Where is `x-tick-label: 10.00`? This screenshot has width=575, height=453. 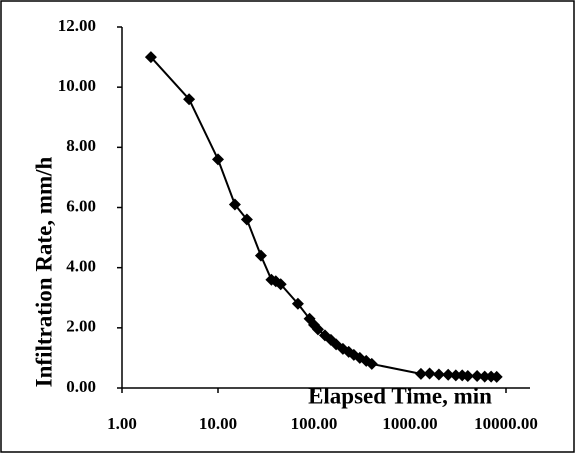
x-tick-label: 10.00 is located at coordinates (218, 423).